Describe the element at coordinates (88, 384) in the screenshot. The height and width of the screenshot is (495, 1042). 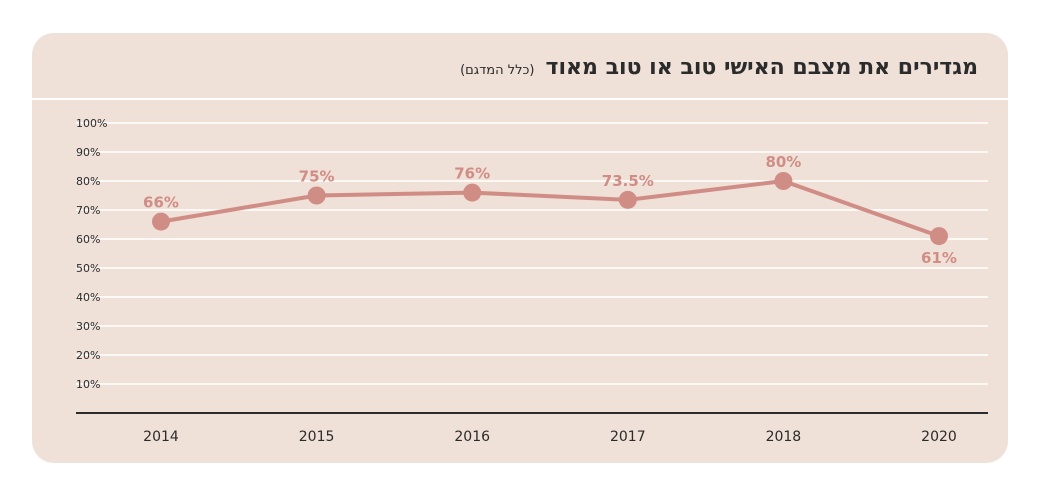
I see `y-tick-label: 10%` at that location.